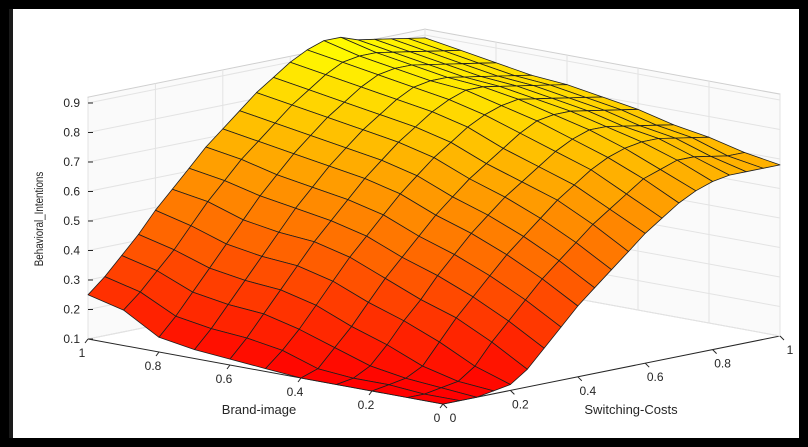 The image size is (808, 447). Describe the element at coordinates (434, 399) in the screenshot. I see `surface-patch` at that location.